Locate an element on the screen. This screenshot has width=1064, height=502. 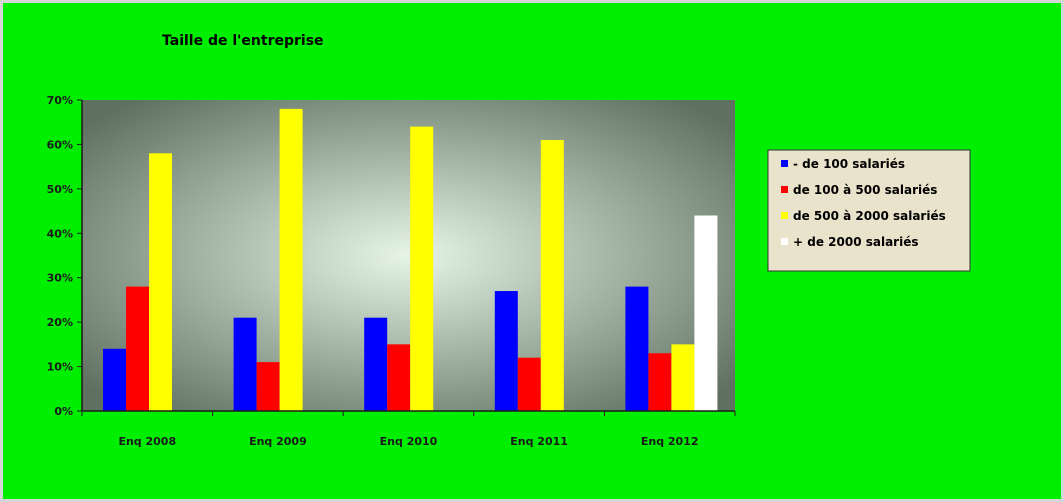
legend-label: de 500 à 2000 salariés is located at coordinates (869, 216).